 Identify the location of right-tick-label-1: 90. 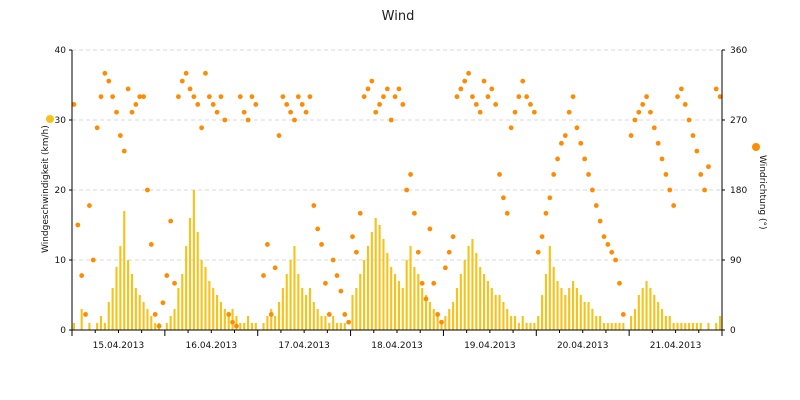
(736, 261).